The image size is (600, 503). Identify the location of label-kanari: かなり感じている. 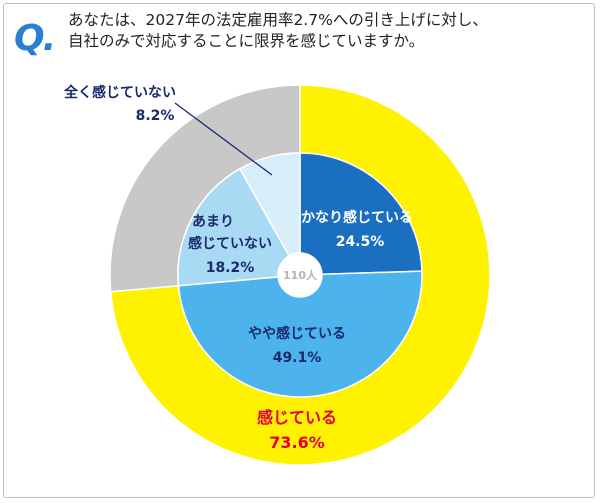
(357, 217).